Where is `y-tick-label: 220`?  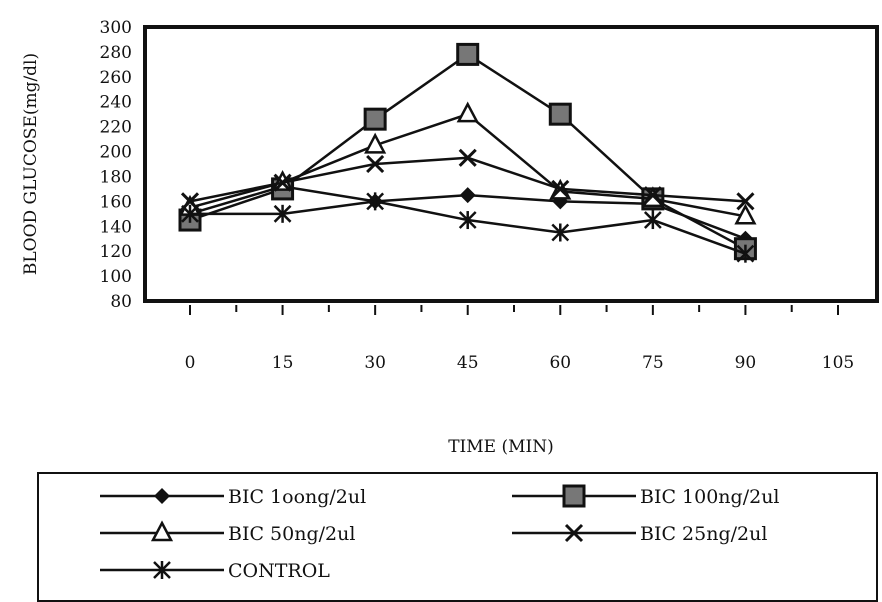 y-tick-label: 220 is located at coordinates (116, 128).